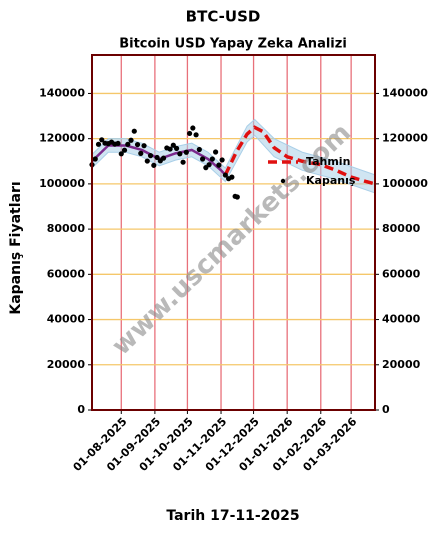 Image resolution: width=446 pixels, height=536 pixels. Describe the element at coordinates (401, 273) in the screenshot. I see `y-tick-label-right: 60000` at that location.